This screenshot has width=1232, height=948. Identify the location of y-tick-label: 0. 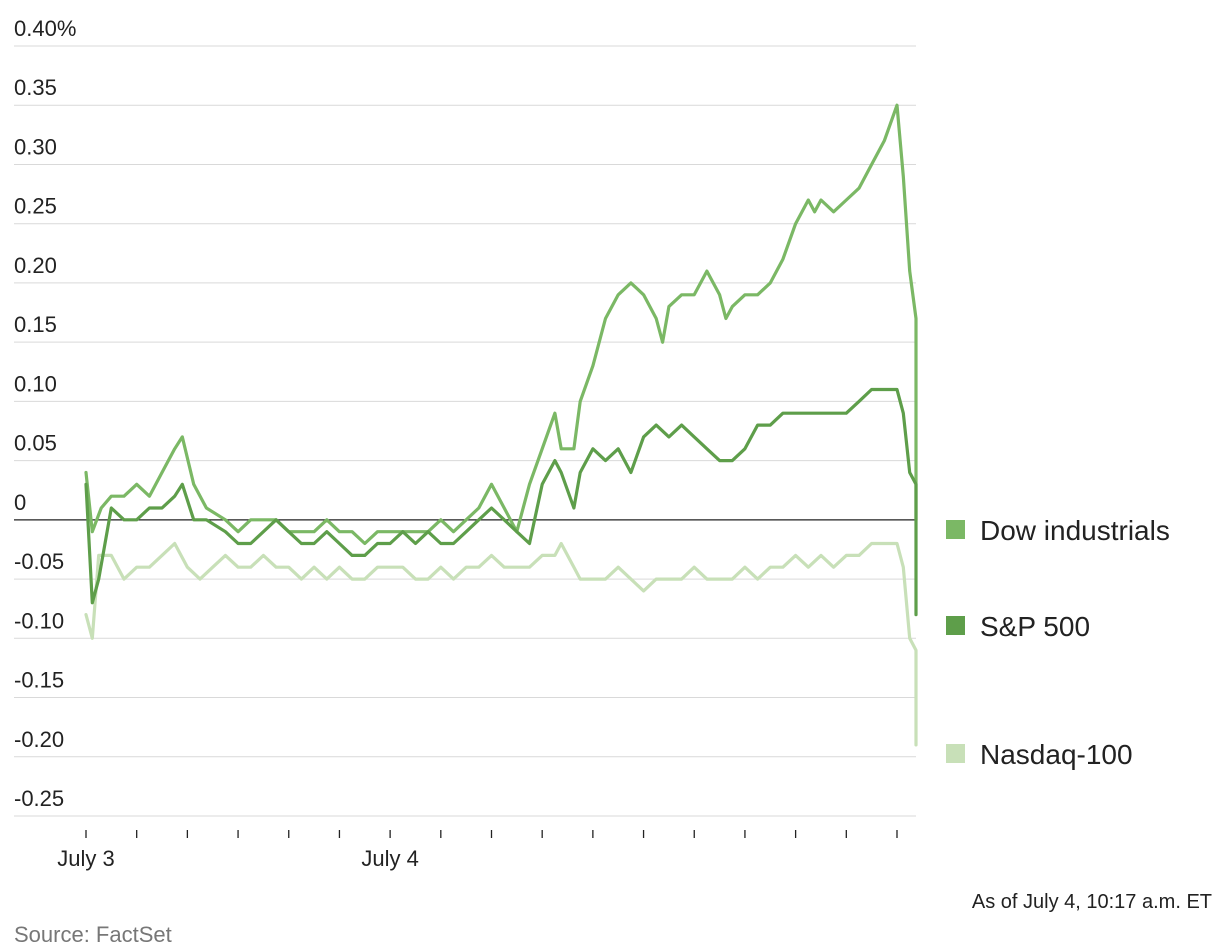
(20, 502).